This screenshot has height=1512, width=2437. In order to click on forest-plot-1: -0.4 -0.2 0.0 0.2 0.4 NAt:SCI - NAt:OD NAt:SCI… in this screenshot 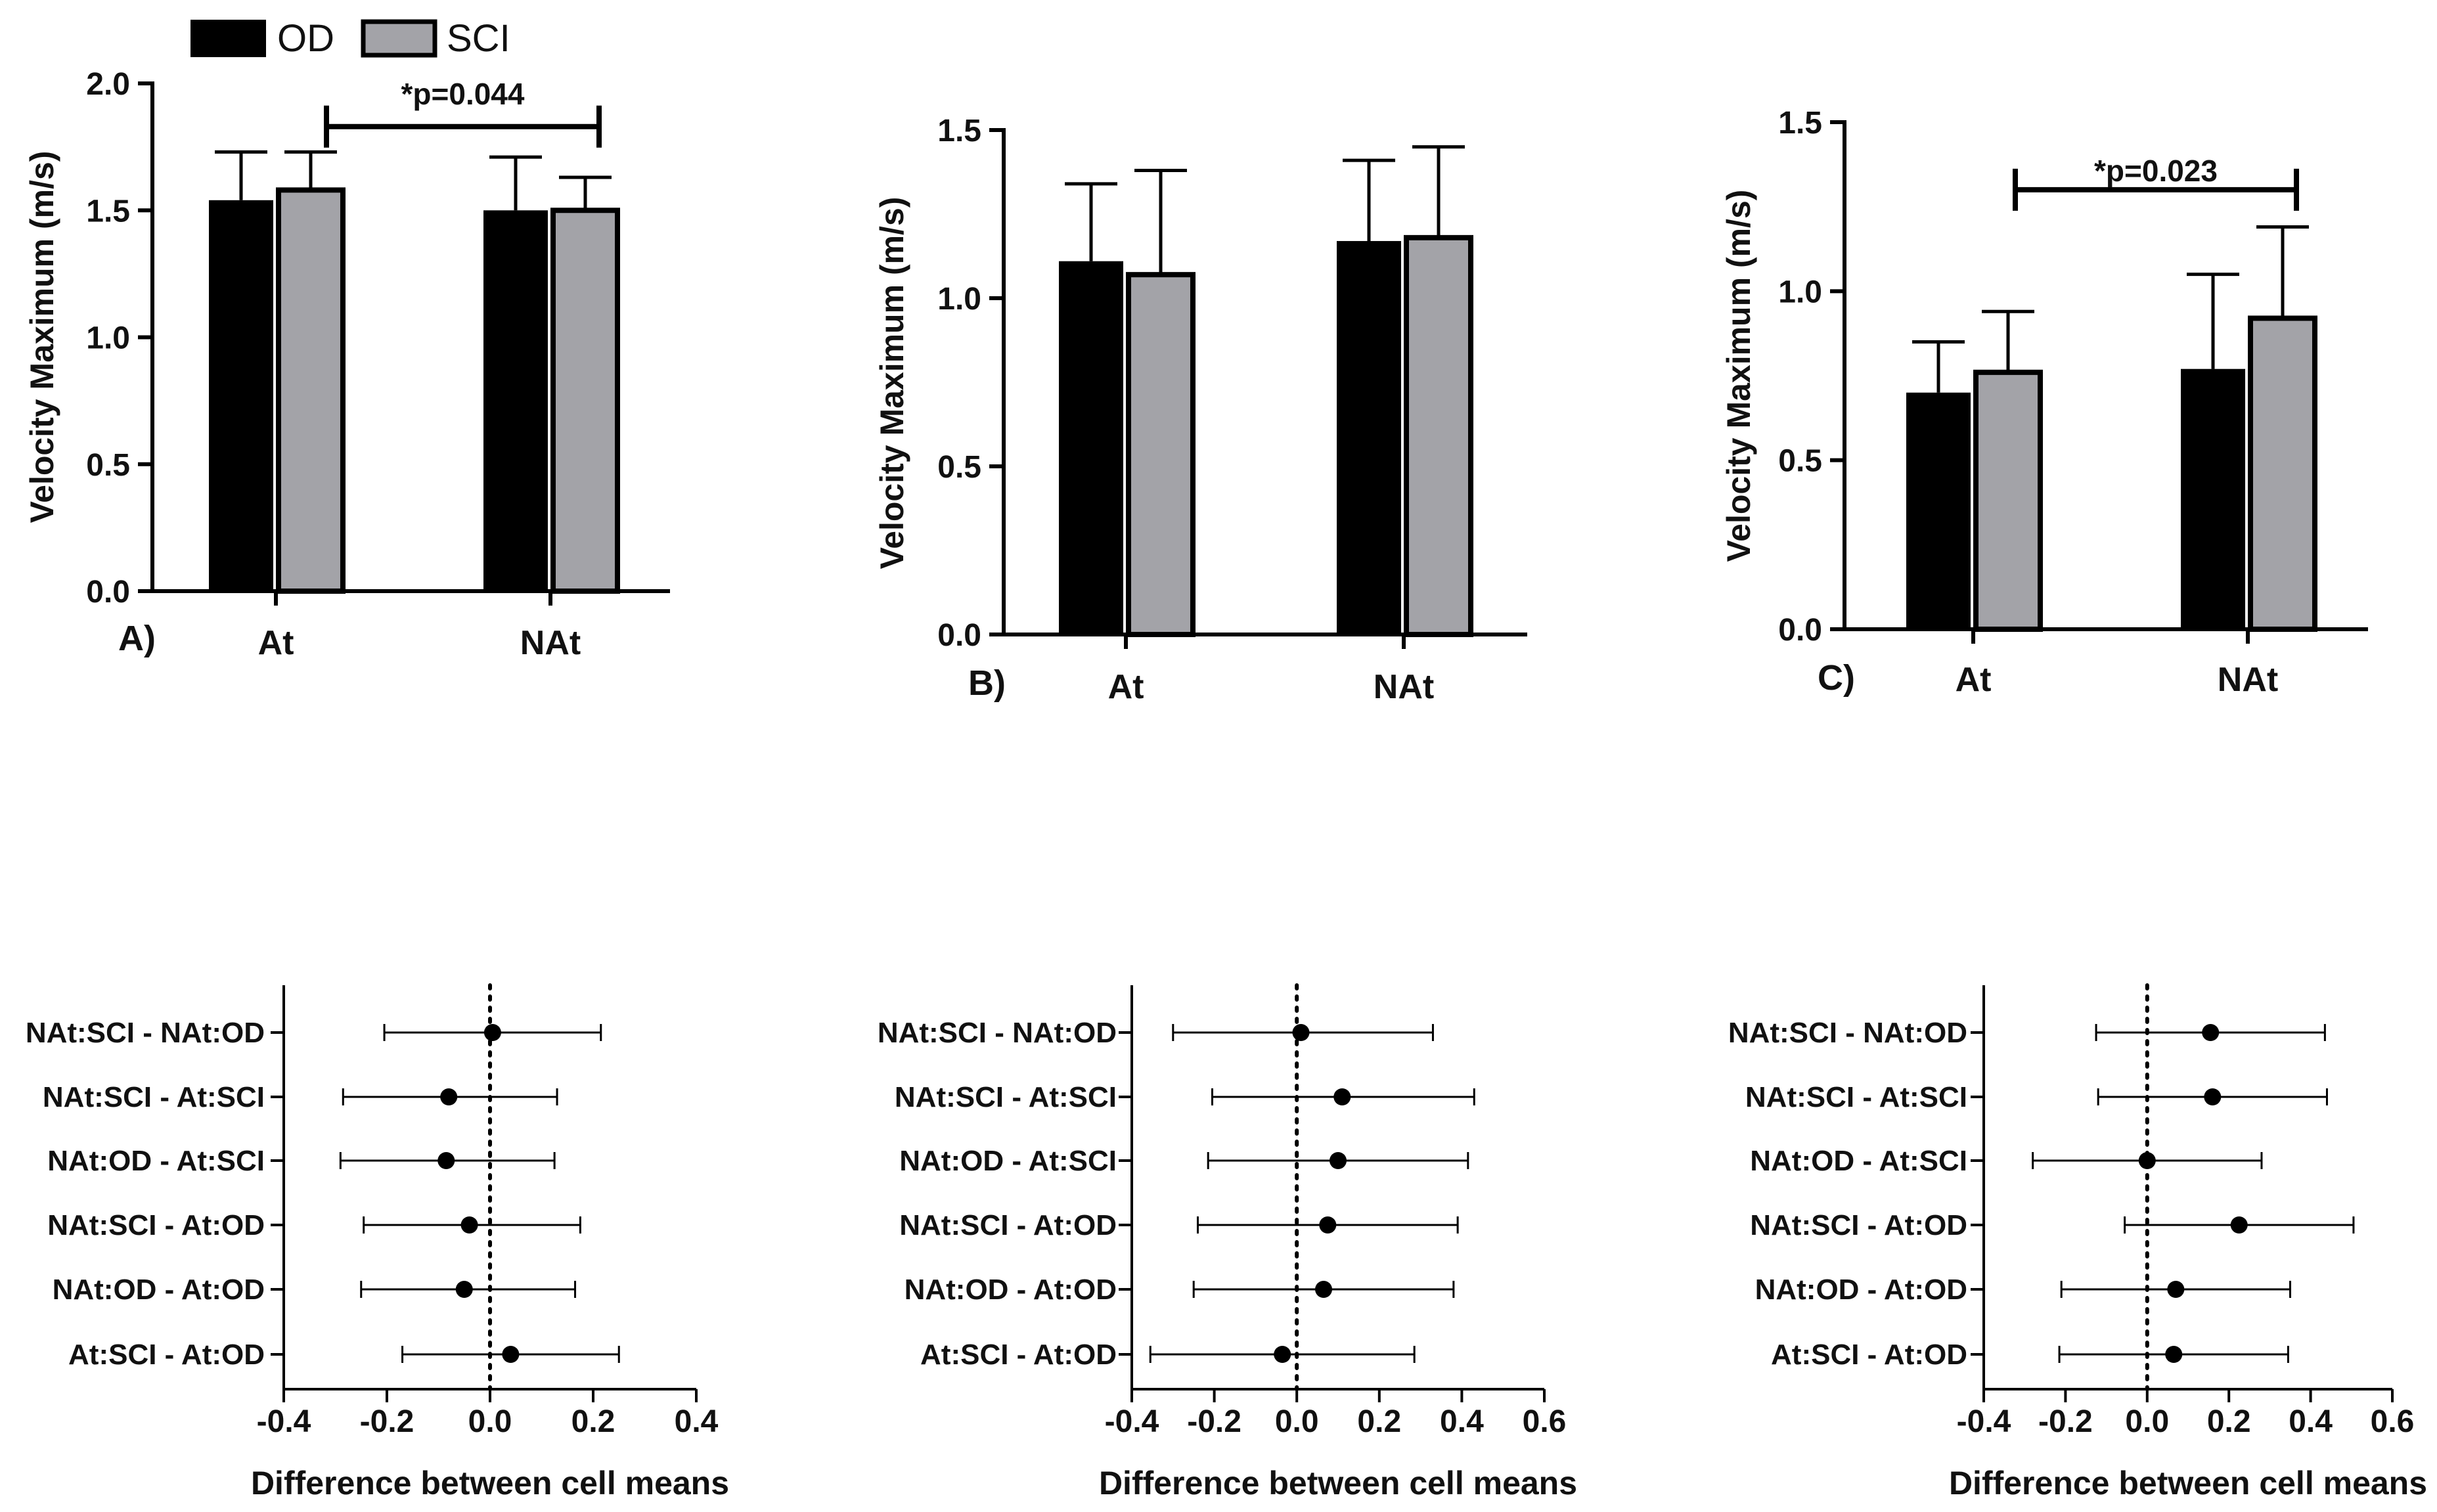, I will do `click(377, 1242)`.